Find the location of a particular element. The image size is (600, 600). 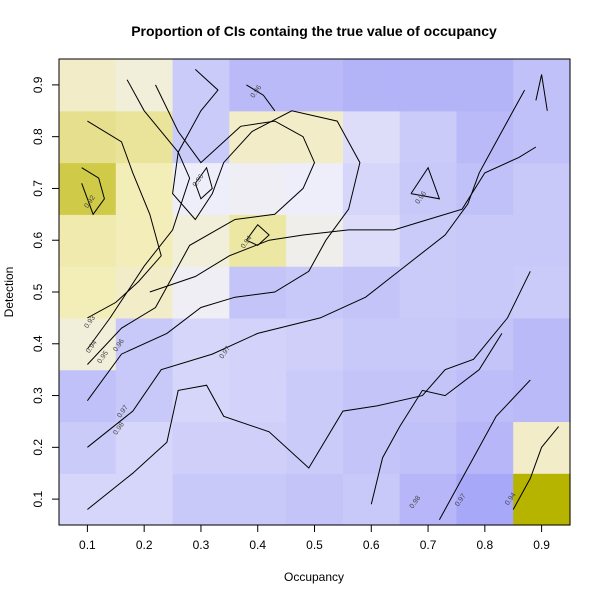

x-tick-label: 0.7 is located at coordinates (428, 545).